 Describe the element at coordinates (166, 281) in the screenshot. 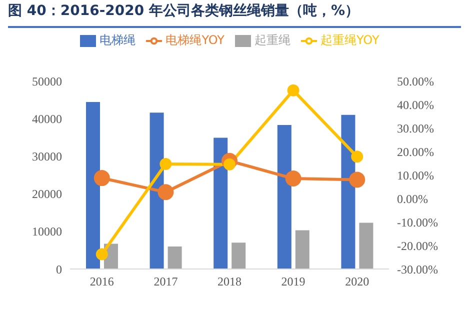

I see `x-tick-label: 2017` at that location.